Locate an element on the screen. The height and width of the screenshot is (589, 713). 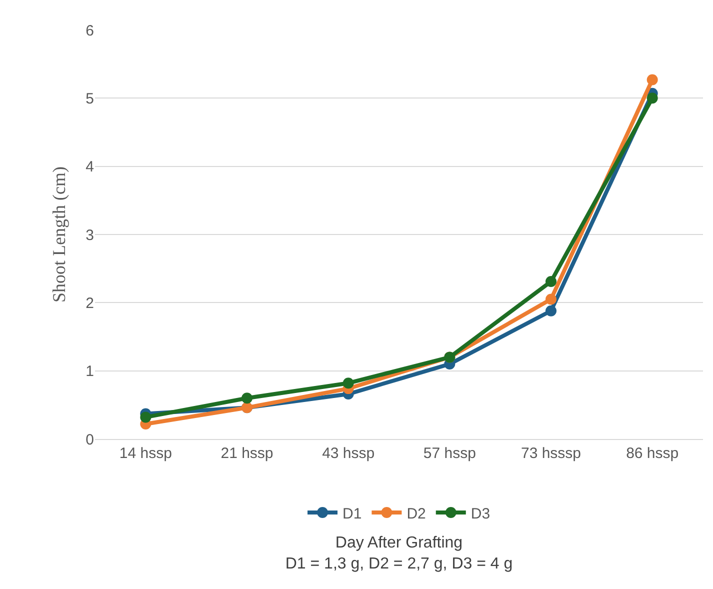
y-tick-label: 6 is located at coordinates (90, 31).